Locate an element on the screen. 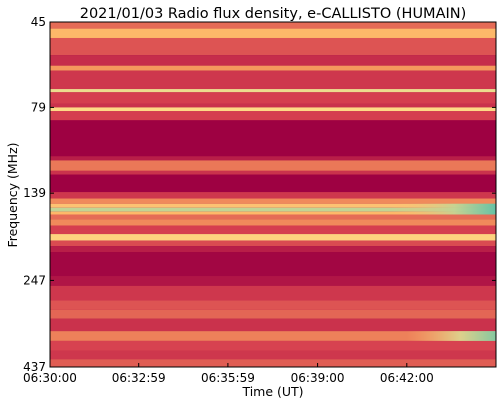  y-tick-label-4: 437 is located at coordinates (34, 367).